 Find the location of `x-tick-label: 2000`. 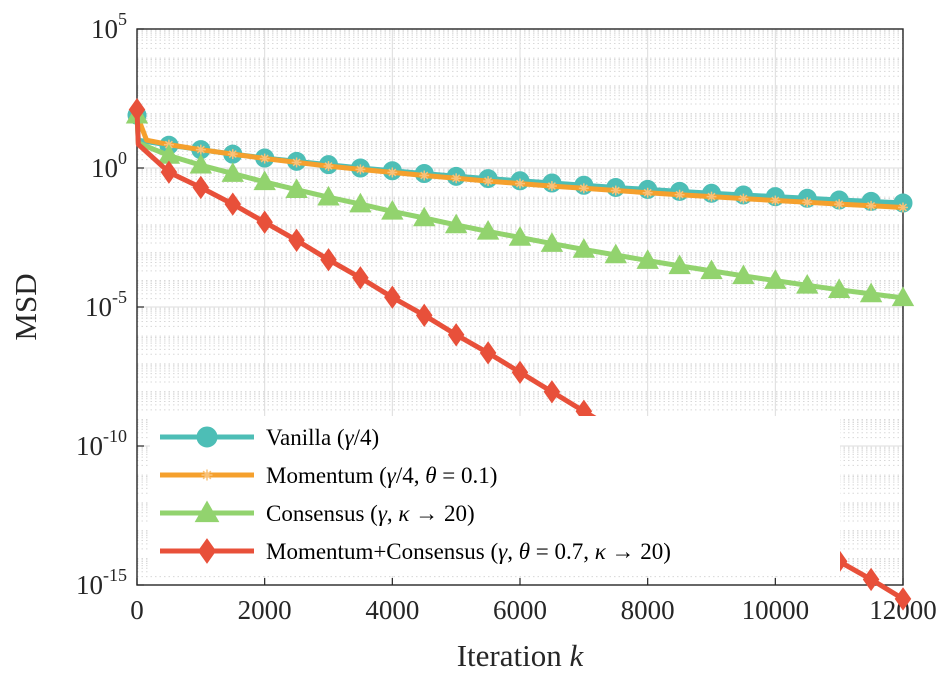

x-tick-label: 2000 is located at coordinates (265, 610).